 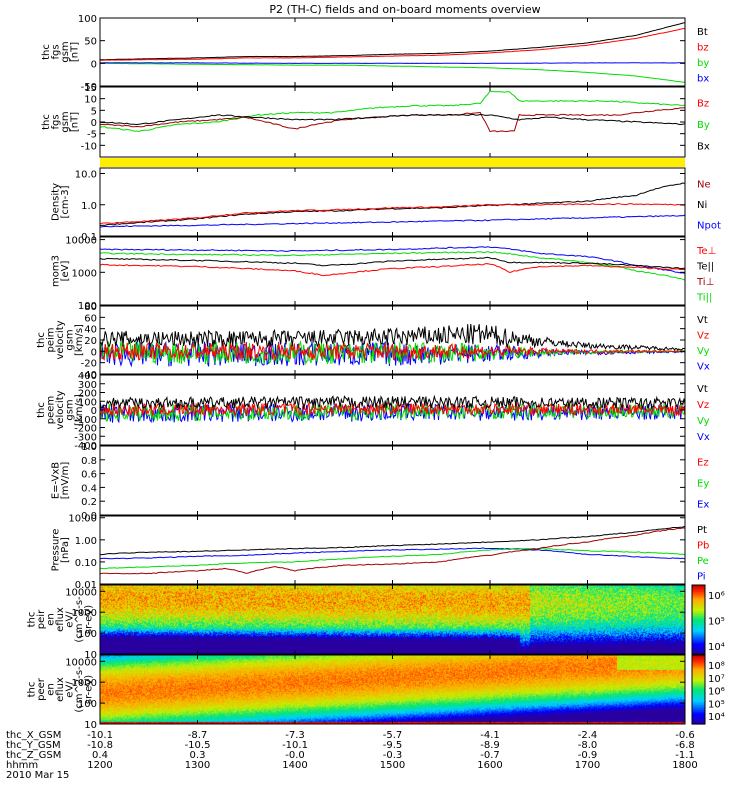 I want to click on series-Ti||, so click(x=392, y=266).